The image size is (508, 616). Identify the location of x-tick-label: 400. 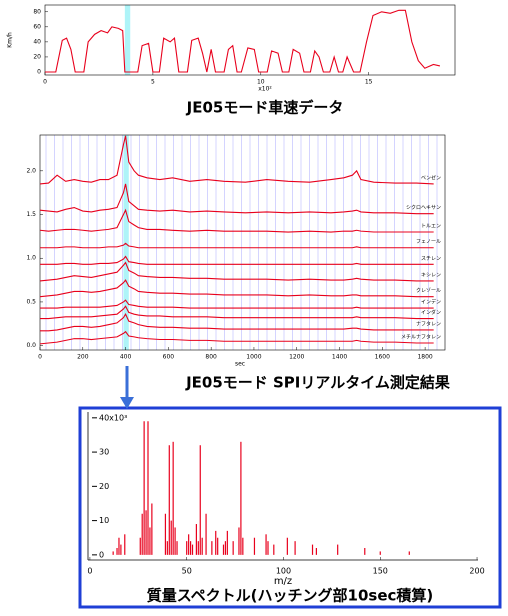
(126, 357).